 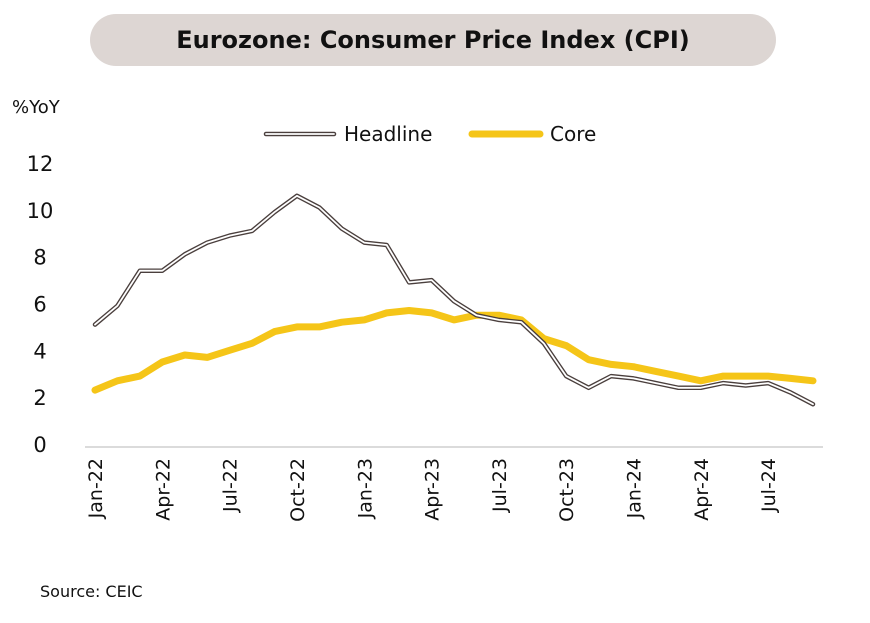 I want to click on y-tick-label: 2, so click(x=39, y=398).